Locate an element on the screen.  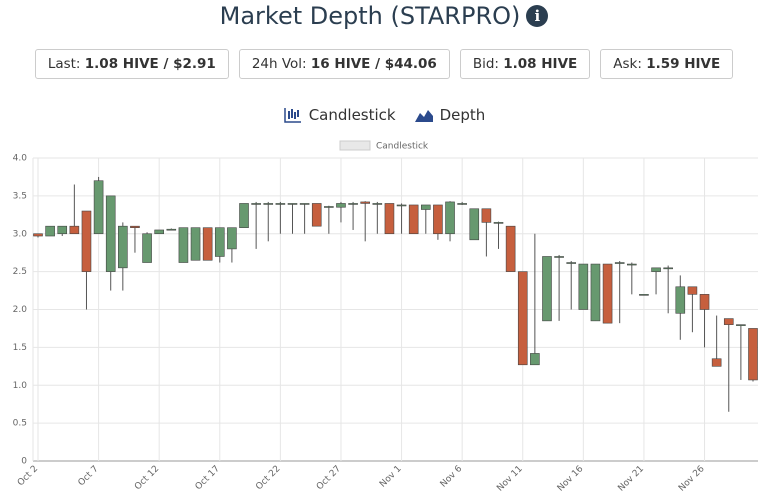
y-tick-label: 0.5 is located at coordinates (20, 424).